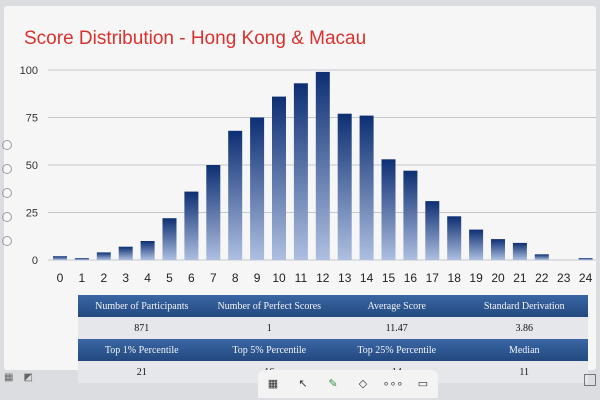  I want to click on eraser-tool-button: ◇, so click(363, 384).